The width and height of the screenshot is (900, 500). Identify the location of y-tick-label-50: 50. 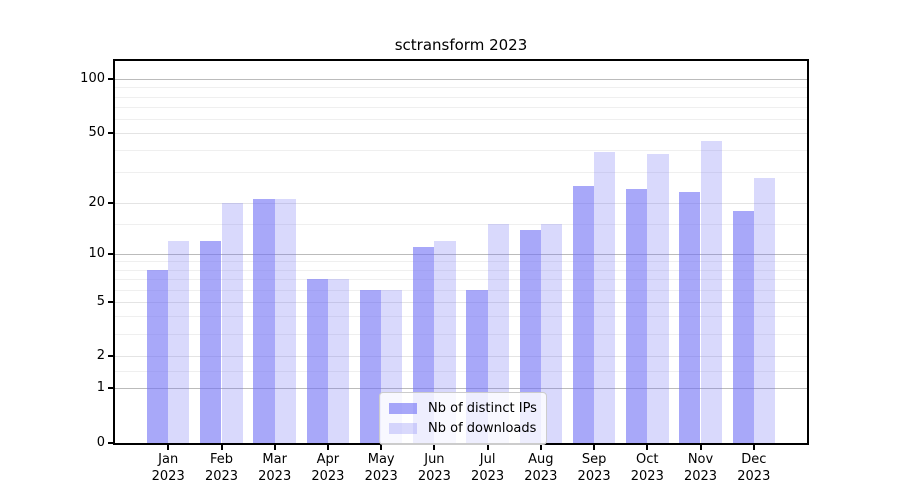
(96, 133).